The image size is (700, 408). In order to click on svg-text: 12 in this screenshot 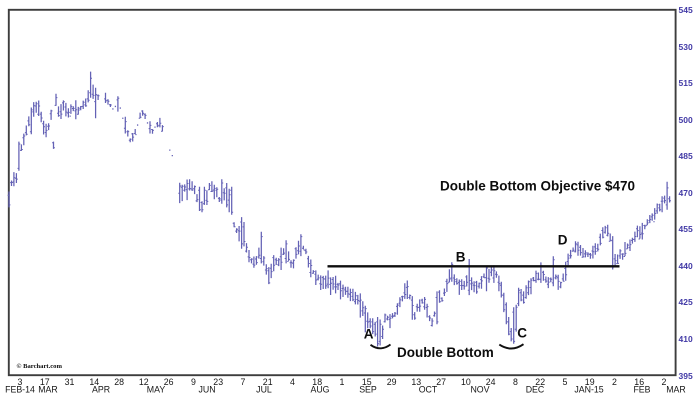, I will do `click(144, 382)`.